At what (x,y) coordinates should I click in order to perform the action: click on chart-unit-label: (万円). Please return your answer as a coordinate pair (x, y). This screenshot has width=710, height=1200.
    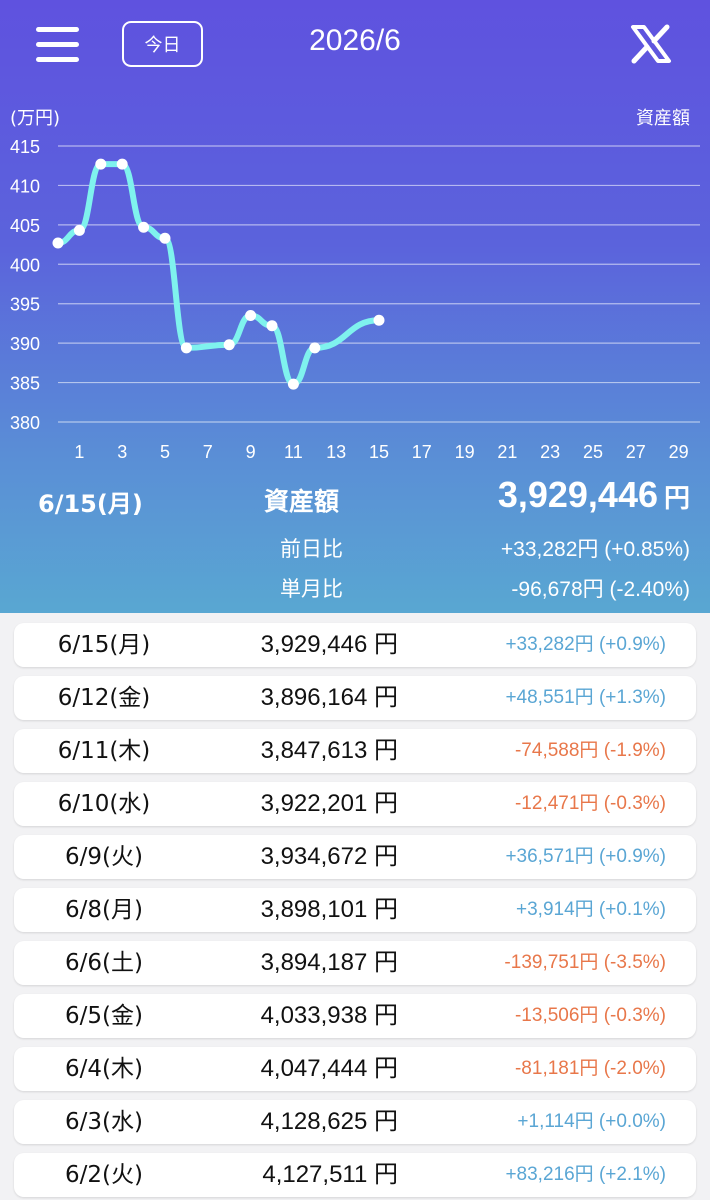
    Looking at the image, I should click on (35, 118).